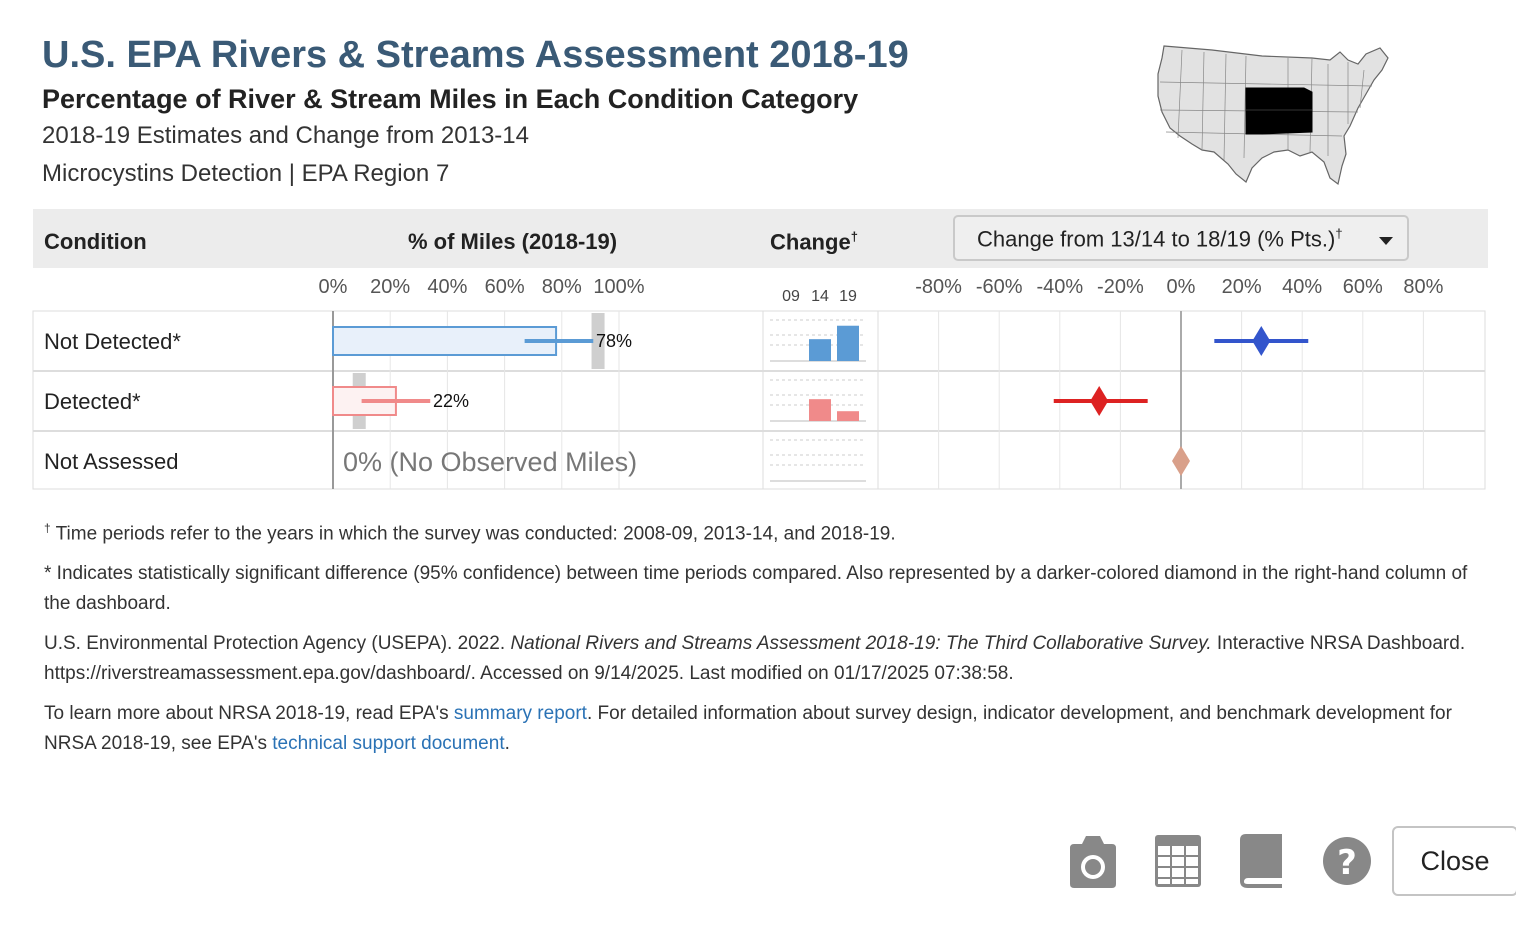  I want to click on pct-label-not-detected: 78%, so click(614, 341).